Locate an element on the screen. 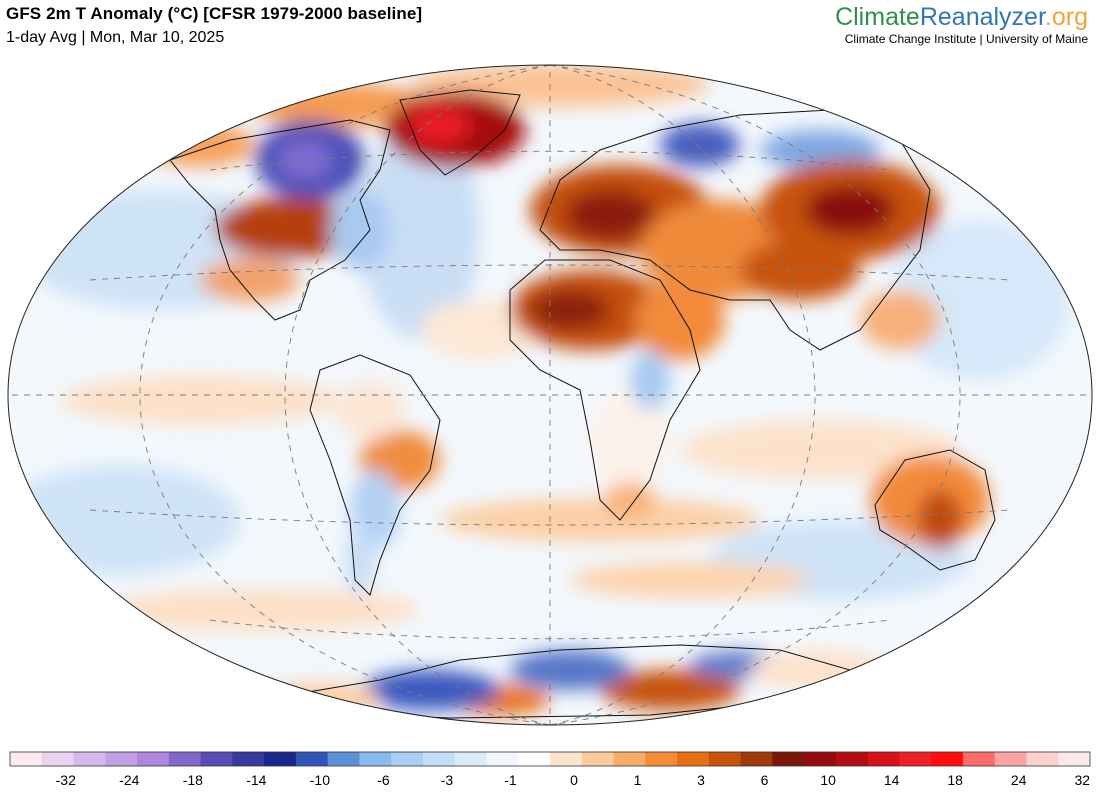 The width and height of the screenshot is (1100, 794). outline-north-america is located at coordinates (280, 220).